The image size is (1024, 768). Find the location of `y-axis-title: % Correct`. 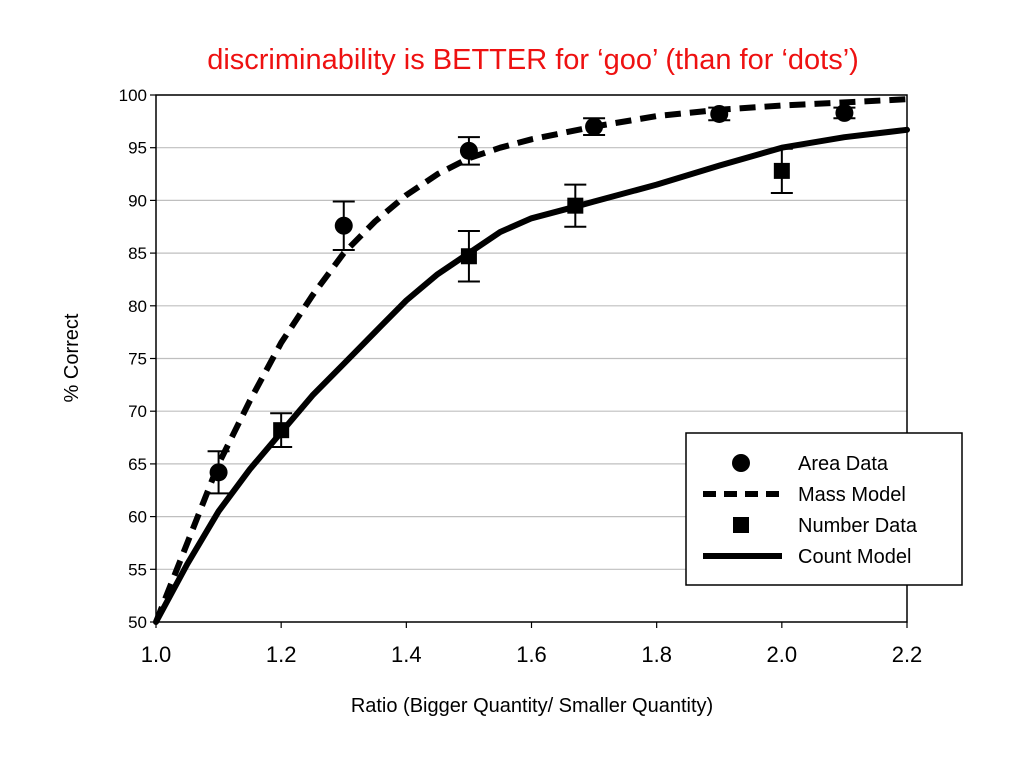

y-axis-title: % Correct is located at coordinates (72, 357).